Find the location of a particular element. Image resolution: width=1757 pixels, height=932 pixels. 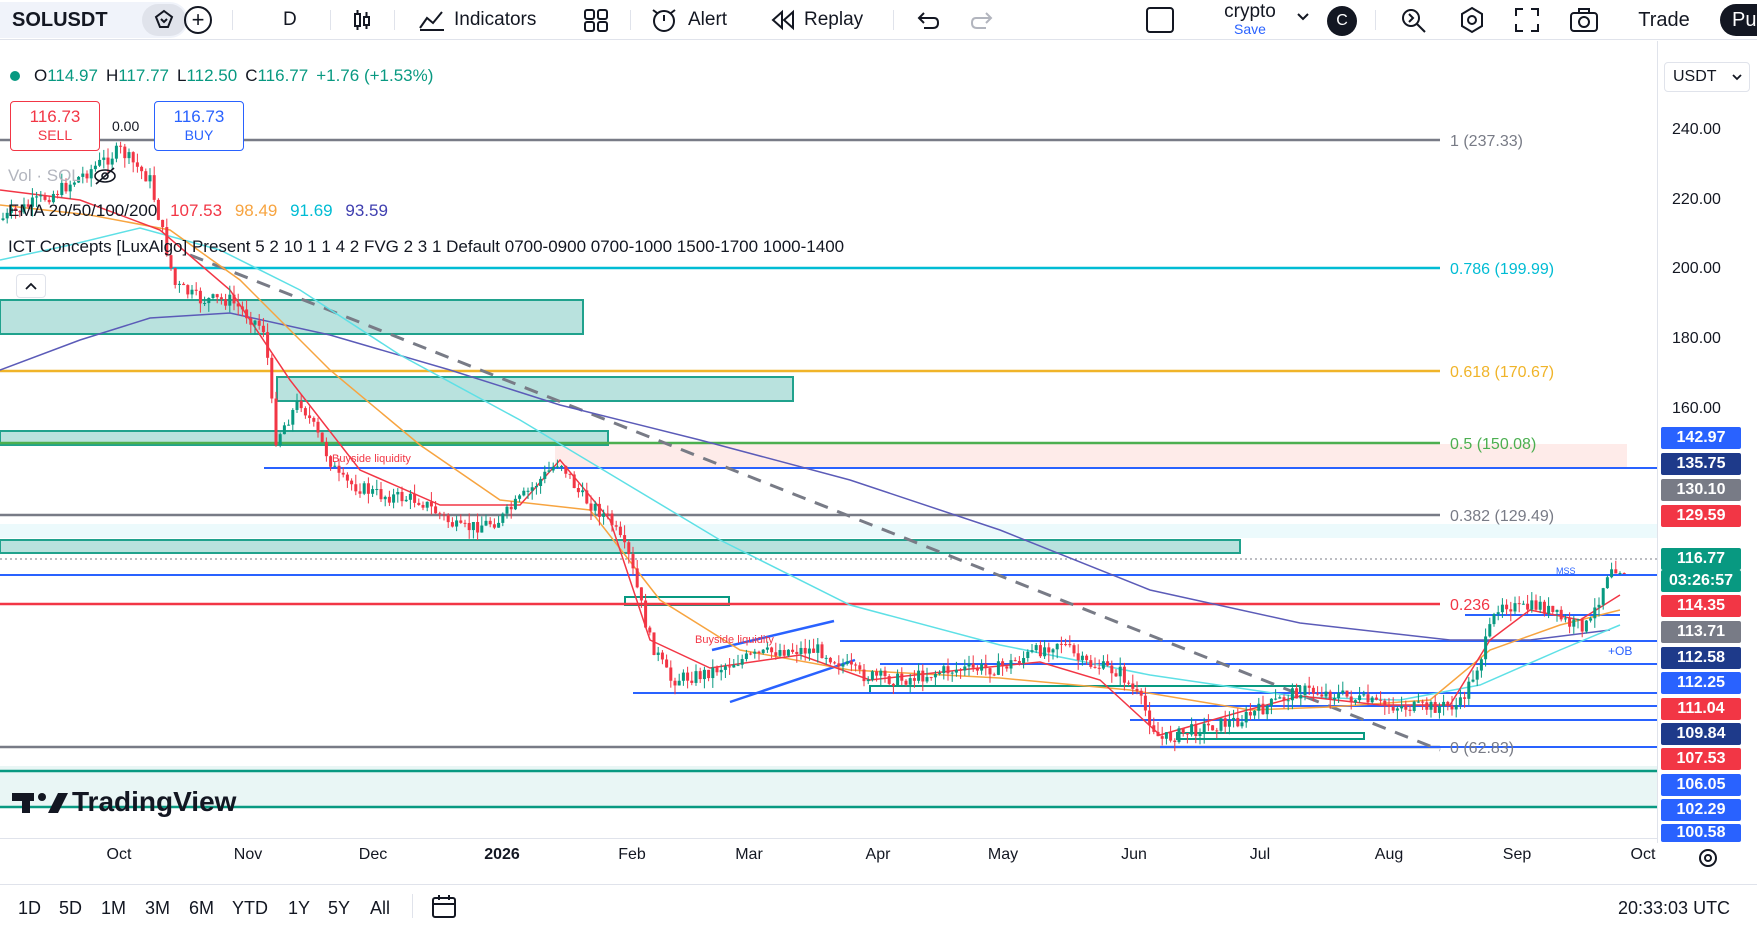

alert-button: Alert is located at coordinates (688, 20).